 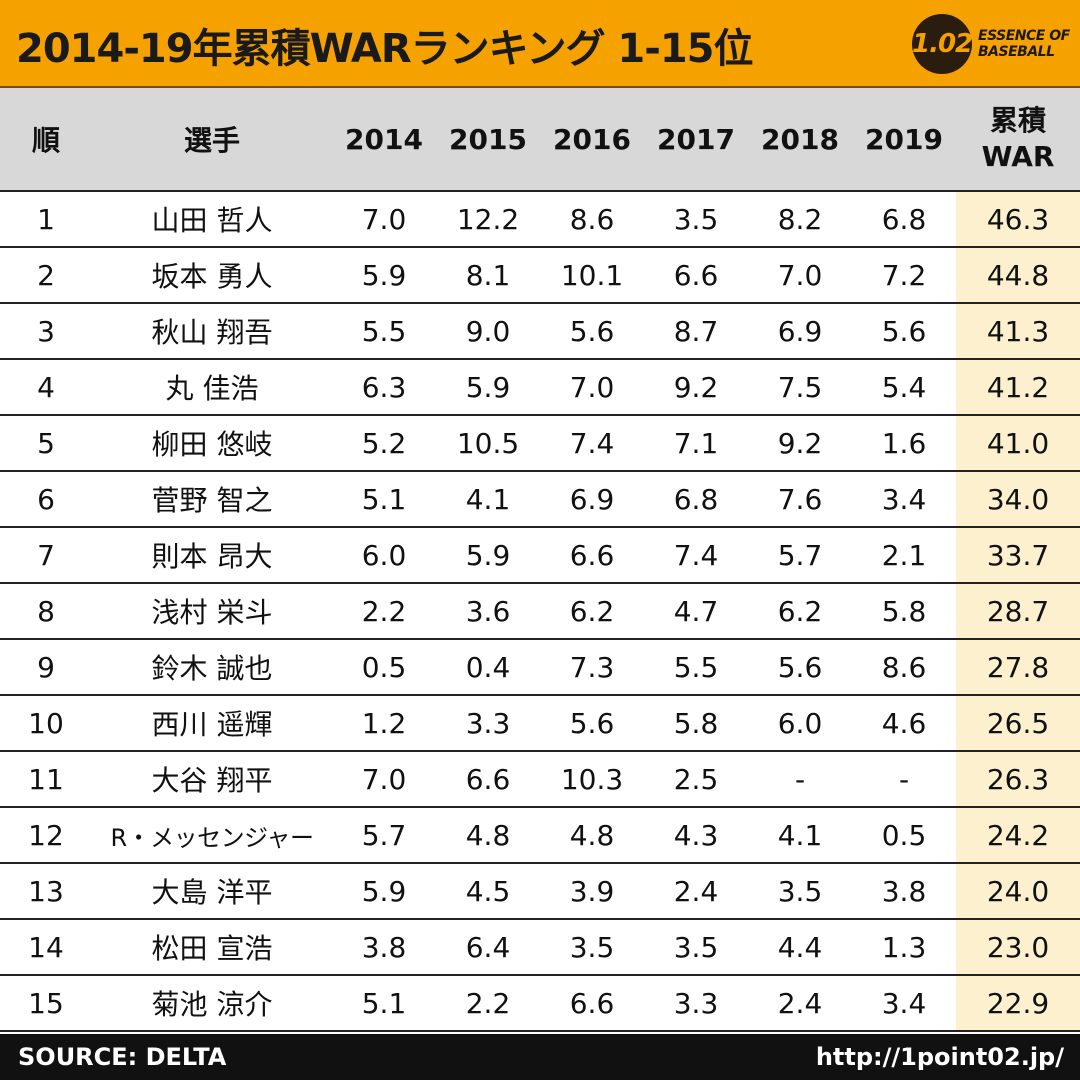 I want to click on rank-cell: 5, so click(x=46, y=443).